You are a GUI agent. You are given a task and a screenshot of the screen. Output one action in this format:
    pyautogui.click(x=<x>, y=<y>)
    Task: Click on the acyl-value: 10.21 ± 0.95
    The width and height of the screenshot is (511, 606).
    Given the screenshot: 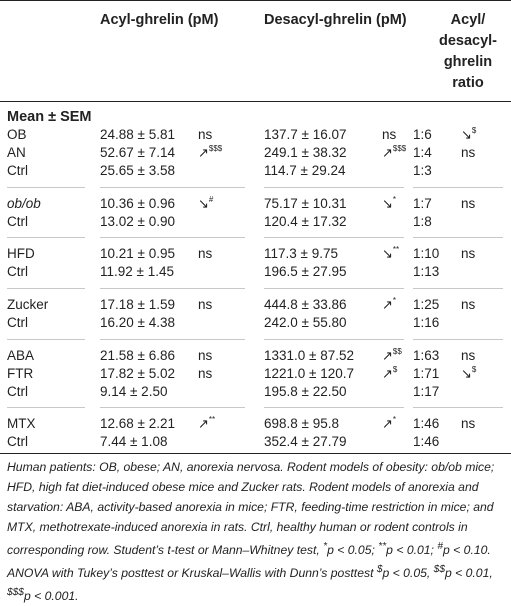 What is the action you would take?
    pyautogui.click(x=137, y=253)
    